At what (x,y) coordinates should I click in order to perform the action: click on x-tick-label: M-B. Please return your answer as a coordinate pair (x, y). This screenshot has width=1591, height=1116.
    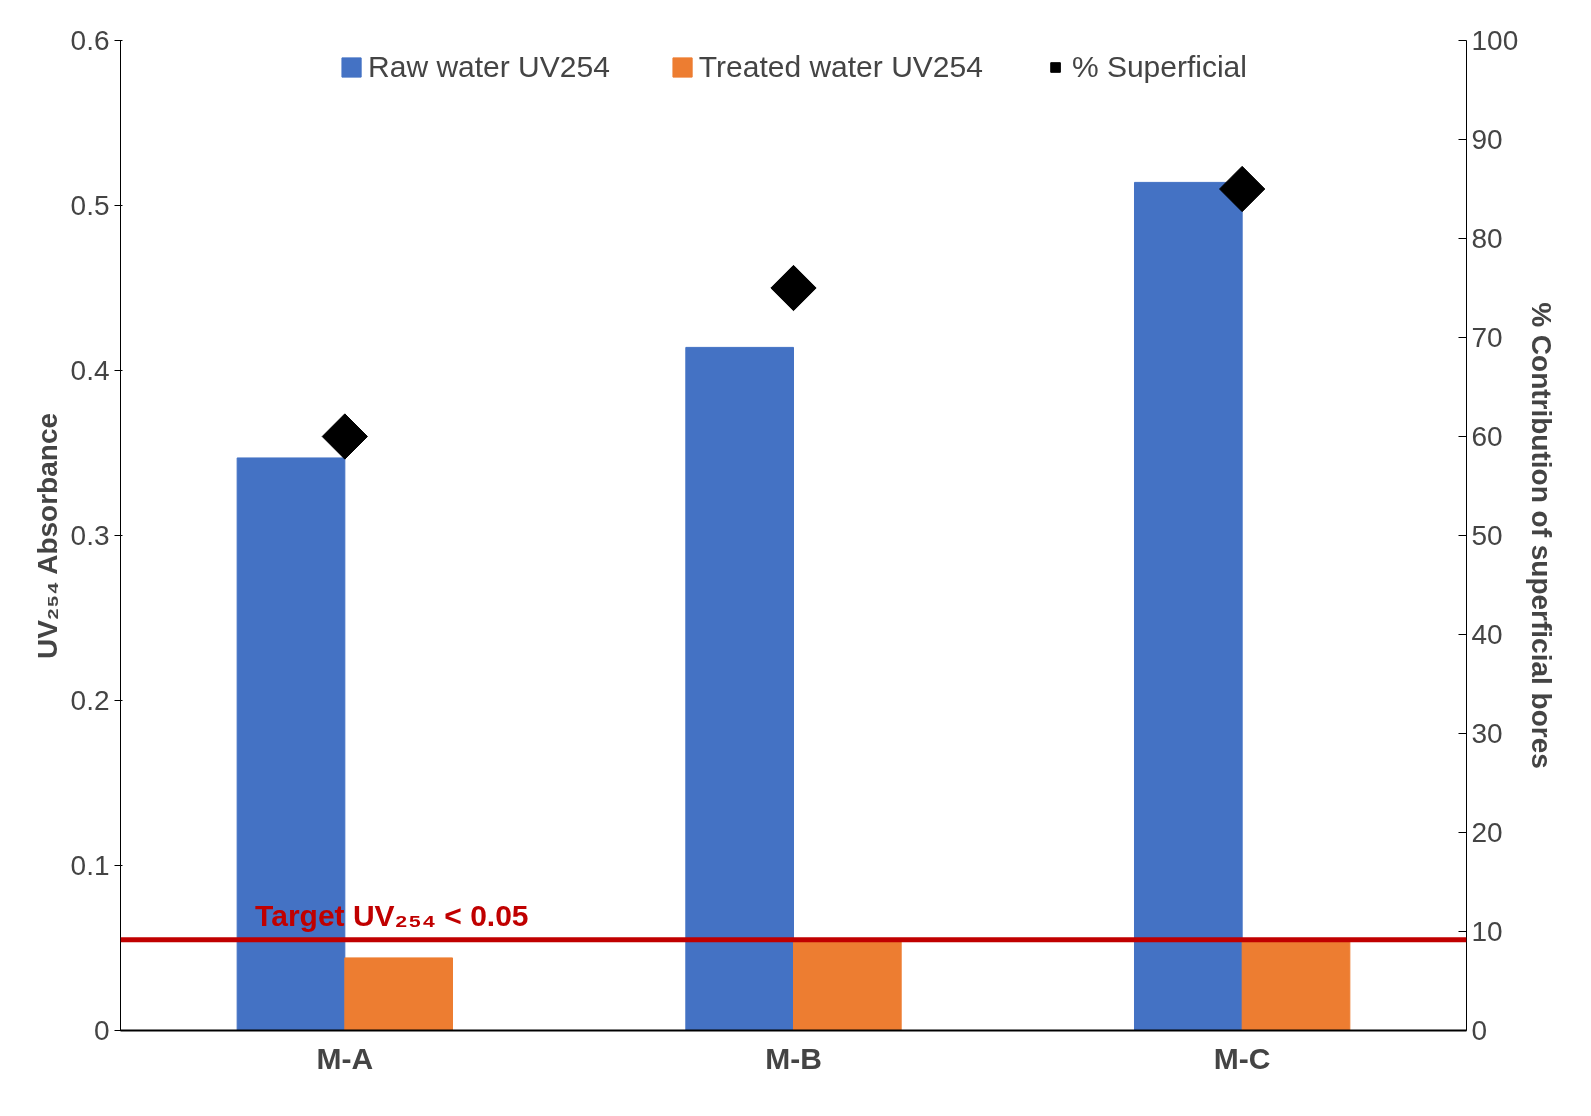
    Looking at the image, I should click on (793, 1058).